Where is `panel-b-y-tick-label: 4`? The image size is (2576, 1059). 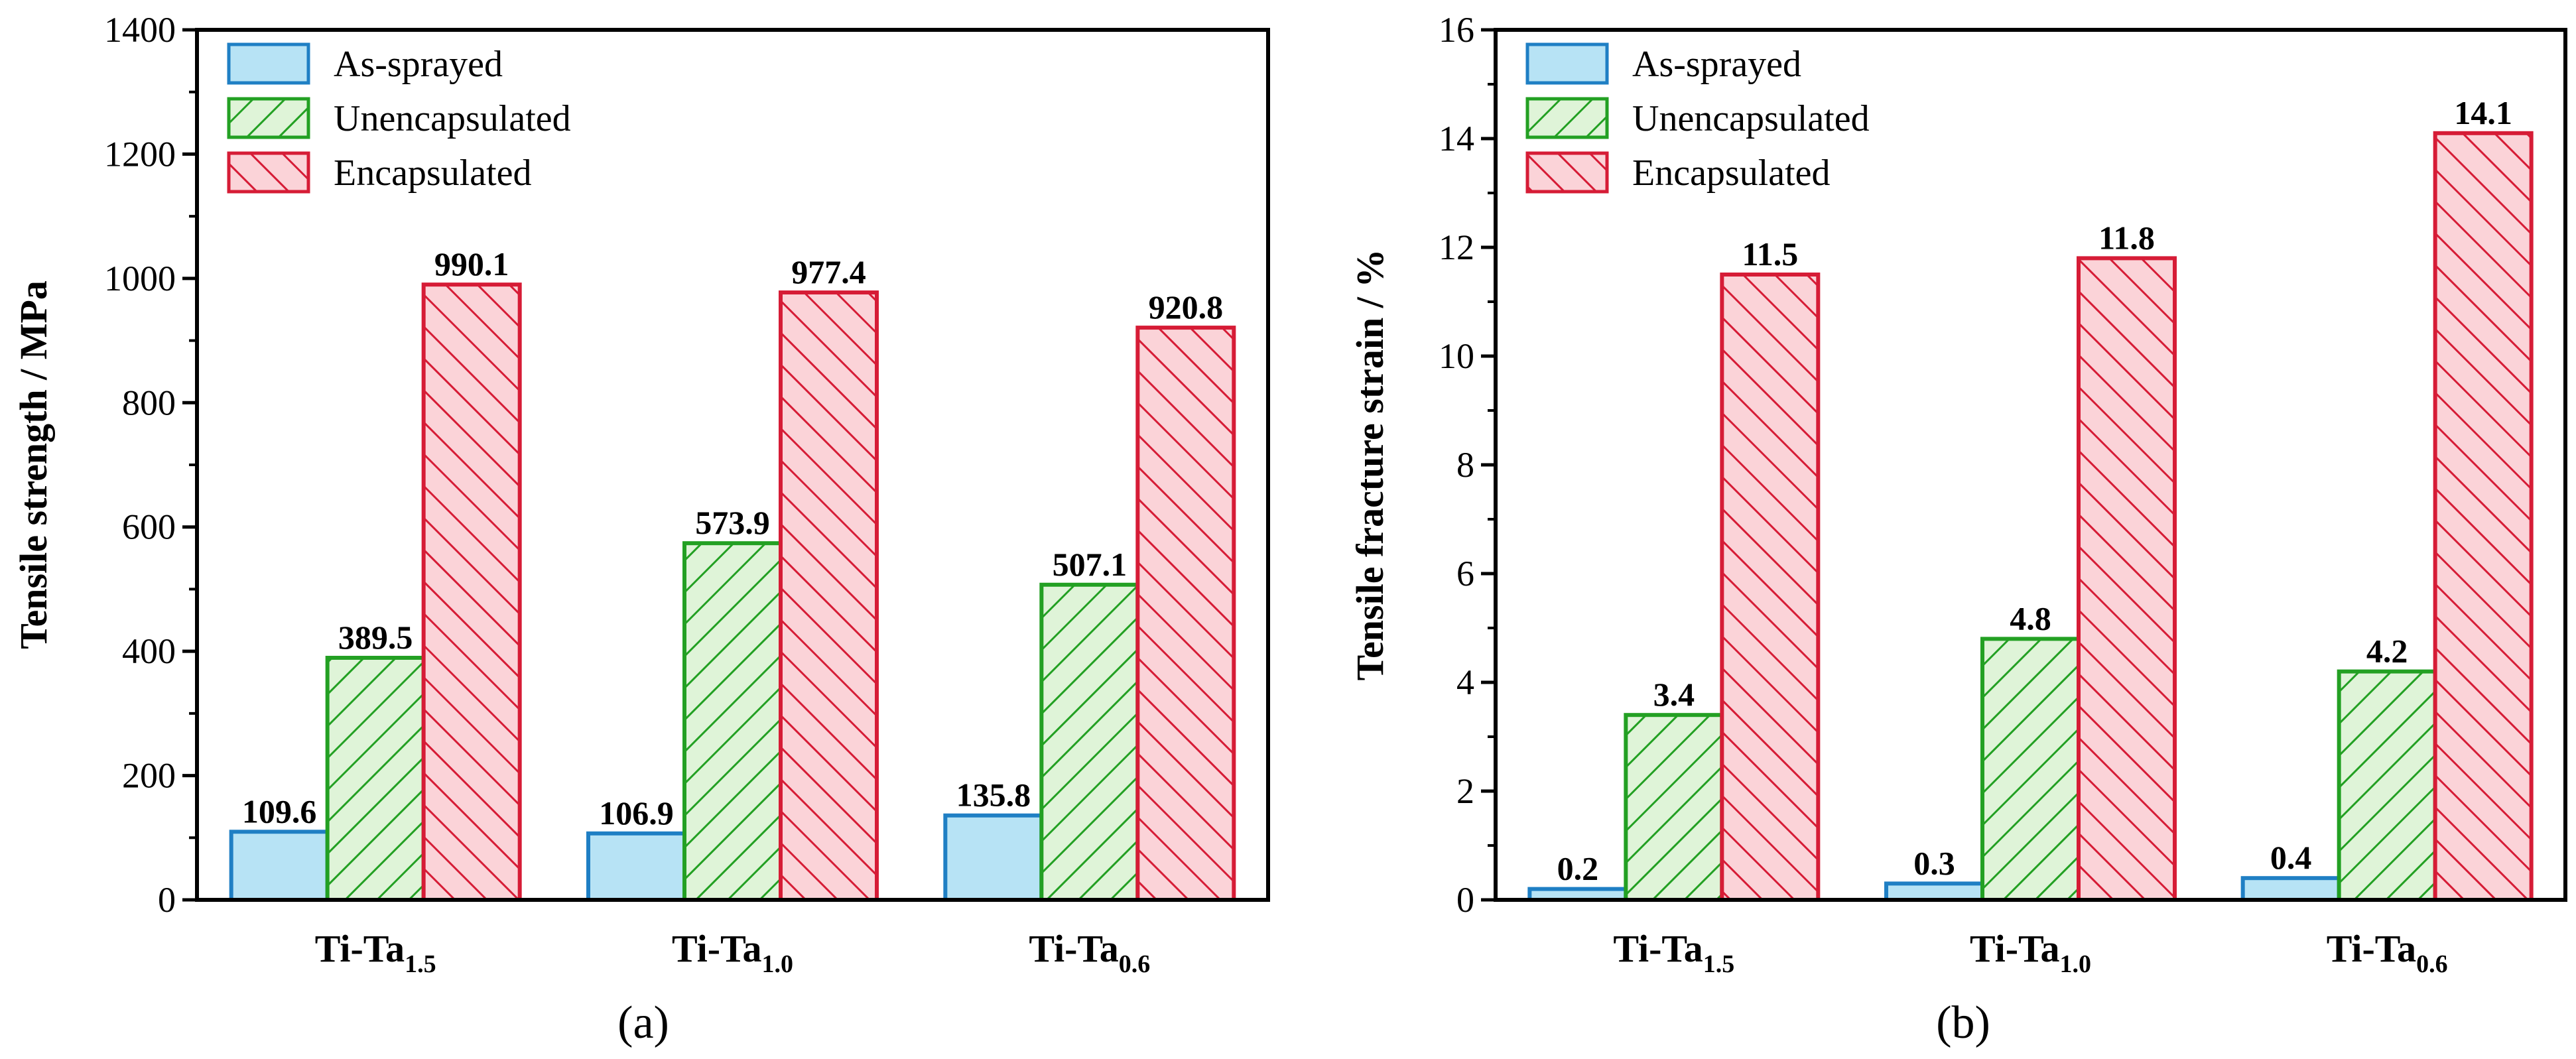 panel-b-y-tick-label: 4 is located at coordinates (1465, 682).